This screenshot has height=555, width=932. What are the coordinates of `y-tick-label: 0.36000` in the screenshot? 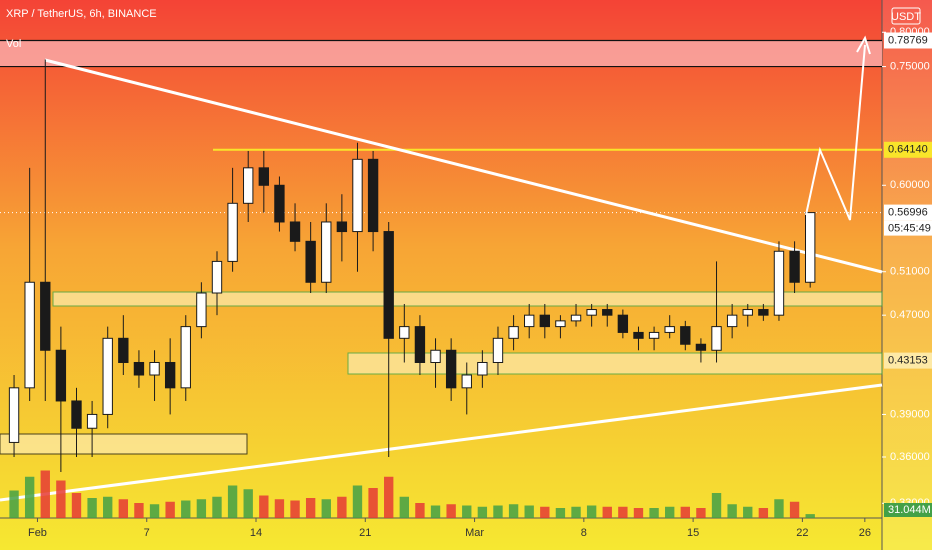 It's located at (910, 457).